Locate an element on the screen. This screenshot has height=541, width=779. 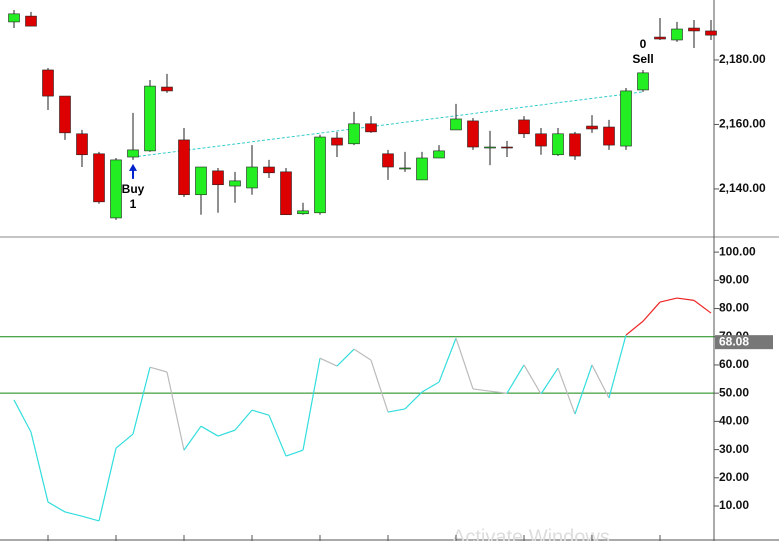
last-value-box is located at coordinates (744, 342).